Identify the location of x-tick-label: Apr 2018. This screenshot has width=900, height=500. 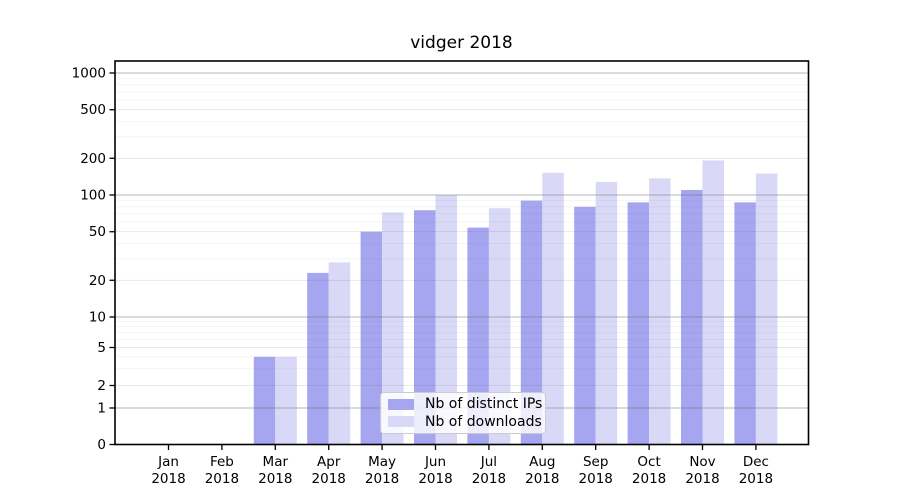
(329, 470).